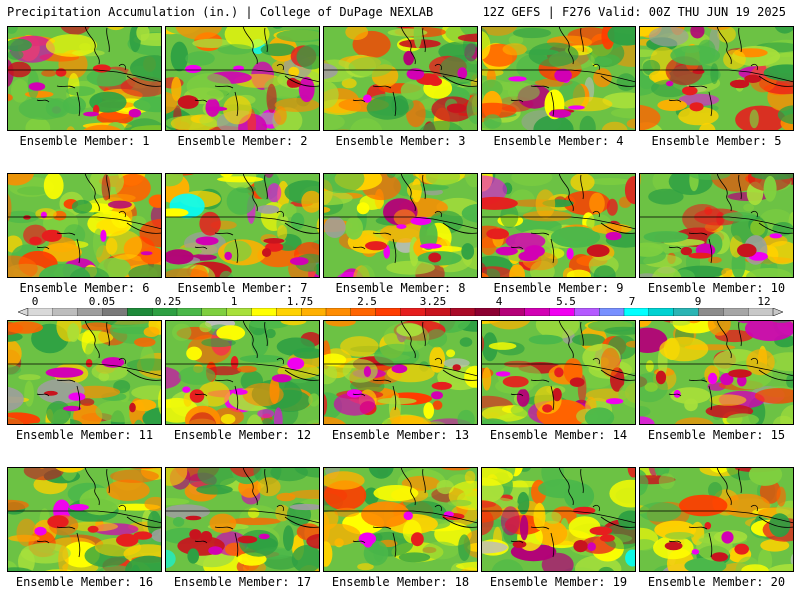 The image size is (800, 600). Describe the element at coordinates (84, 141) in the screenshot. I see `ensemble-member-label: Ensemble Member: 1` at that location.